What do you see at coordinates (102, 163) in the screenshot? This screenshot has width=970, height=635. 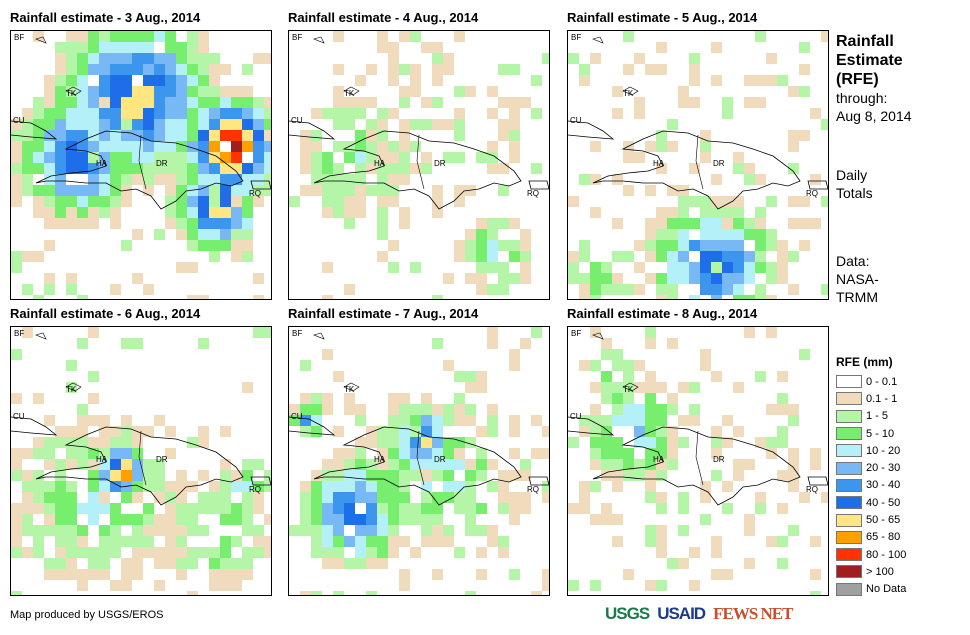 I see `map-label-ha: HA` at bounding box center [102, 163].